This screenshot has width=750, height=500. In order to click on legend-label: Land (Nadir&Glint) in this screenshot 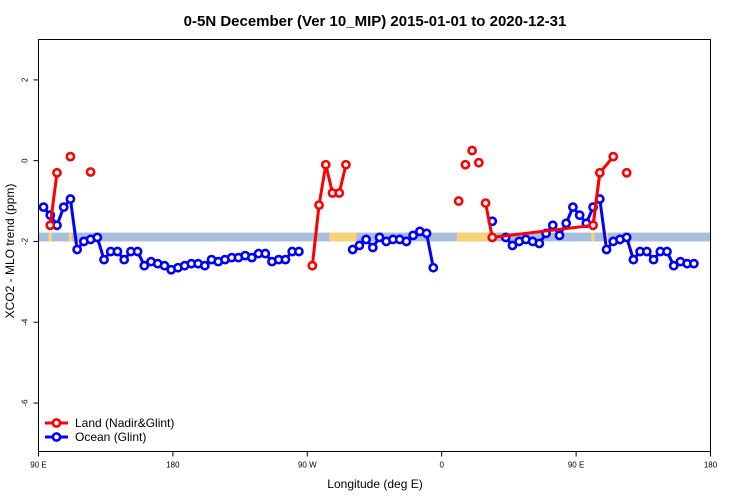, I will do `click(124, 423)`.